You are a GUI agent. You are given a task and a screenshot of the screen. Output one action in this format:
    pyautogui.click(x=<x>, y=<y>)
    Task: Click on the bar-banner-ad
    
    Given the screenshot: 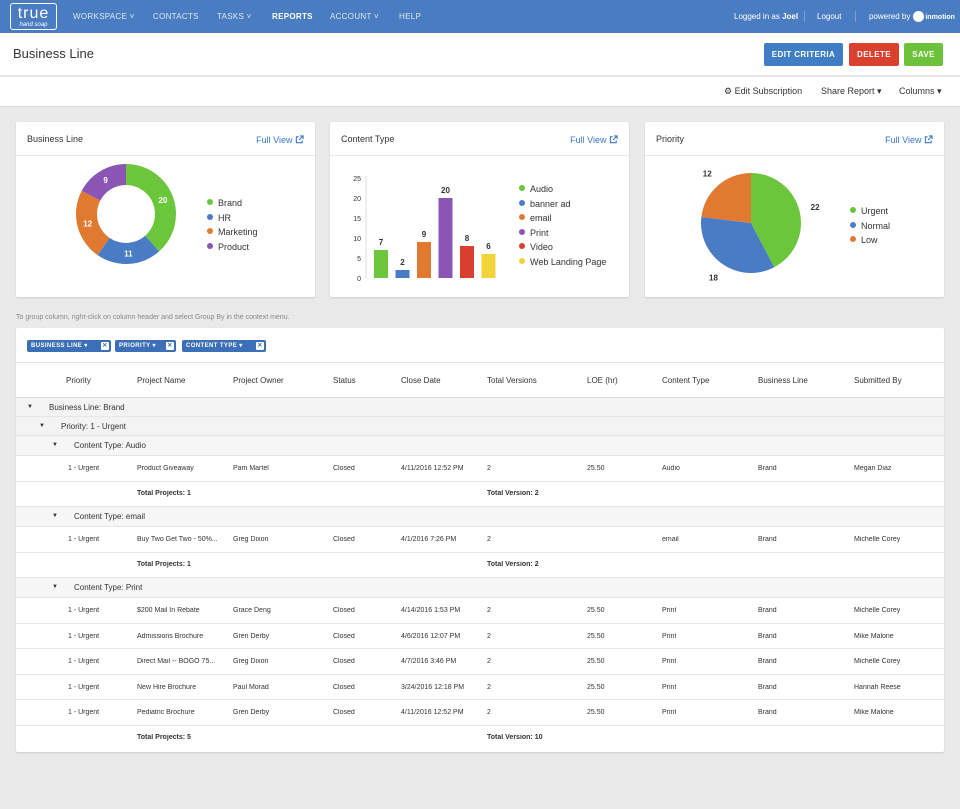 What is the action you would take?
    pyautogui.click(x=402, y=274)
    